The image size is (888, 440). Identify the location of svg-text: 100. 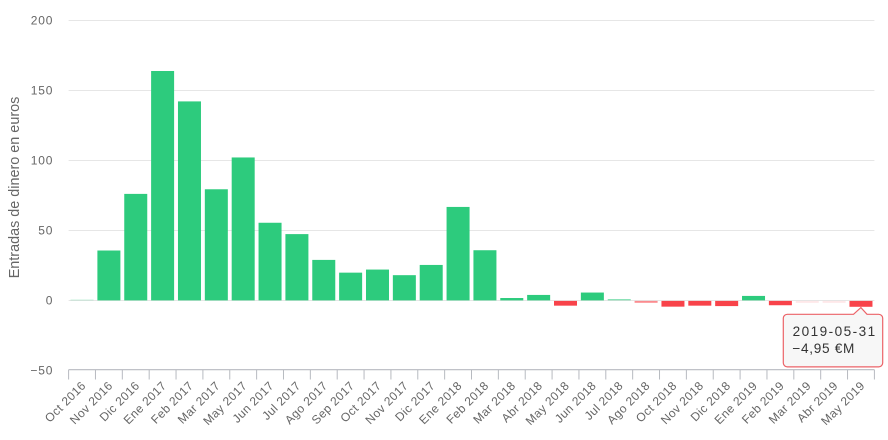
(42, 161).